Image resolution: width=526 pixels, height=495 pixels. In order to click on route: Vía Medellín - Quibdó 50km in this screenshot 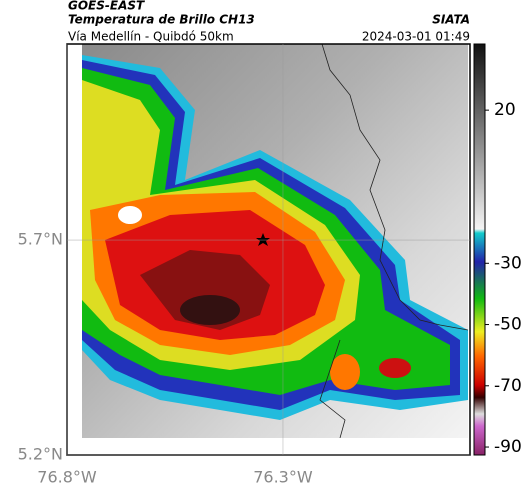, I will do `click(151, 37)`.